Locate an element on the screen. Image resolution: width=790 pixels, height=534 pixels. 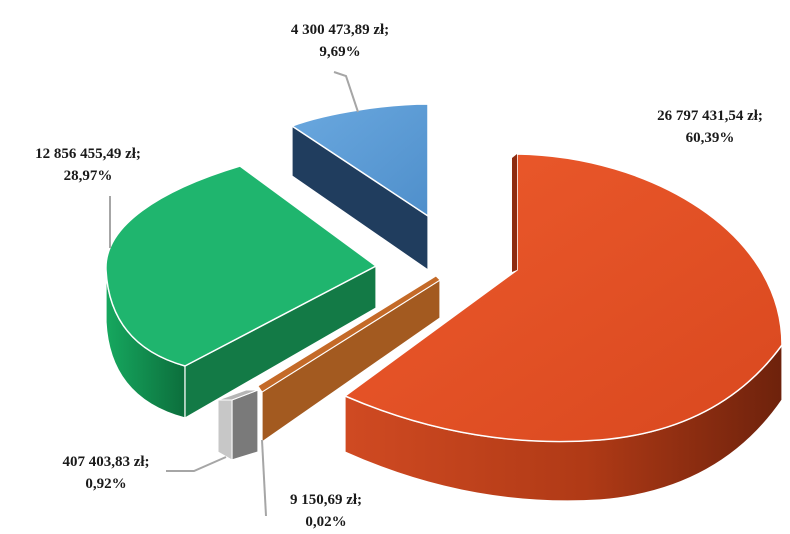
slice-brown is located at coordinates (349, 359).